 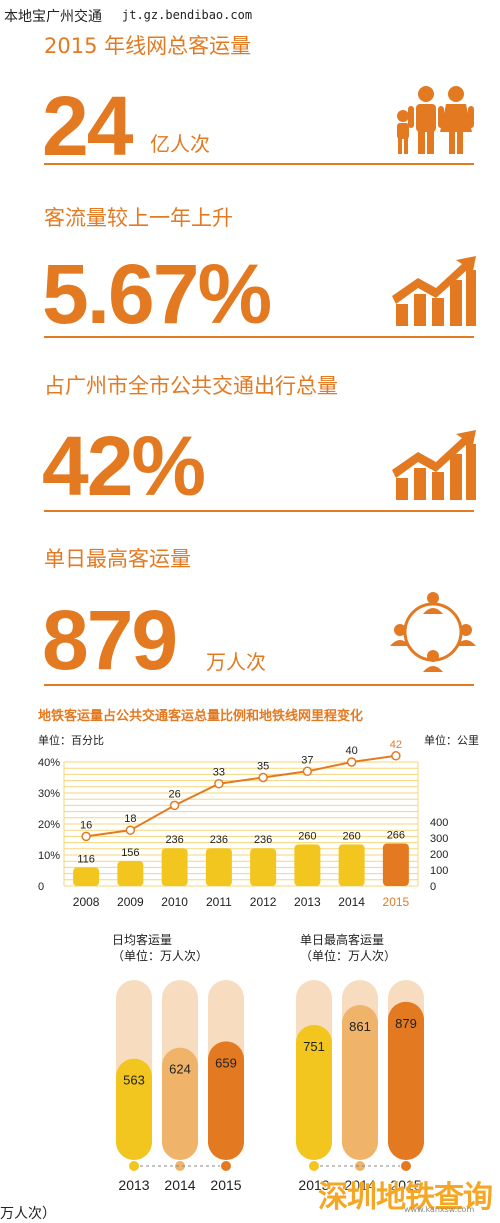 What do you see at coordinates (28, 1214) in the screenshot?
I see `cutoff-text: 万人次）` at bounding box center [28, 1214].